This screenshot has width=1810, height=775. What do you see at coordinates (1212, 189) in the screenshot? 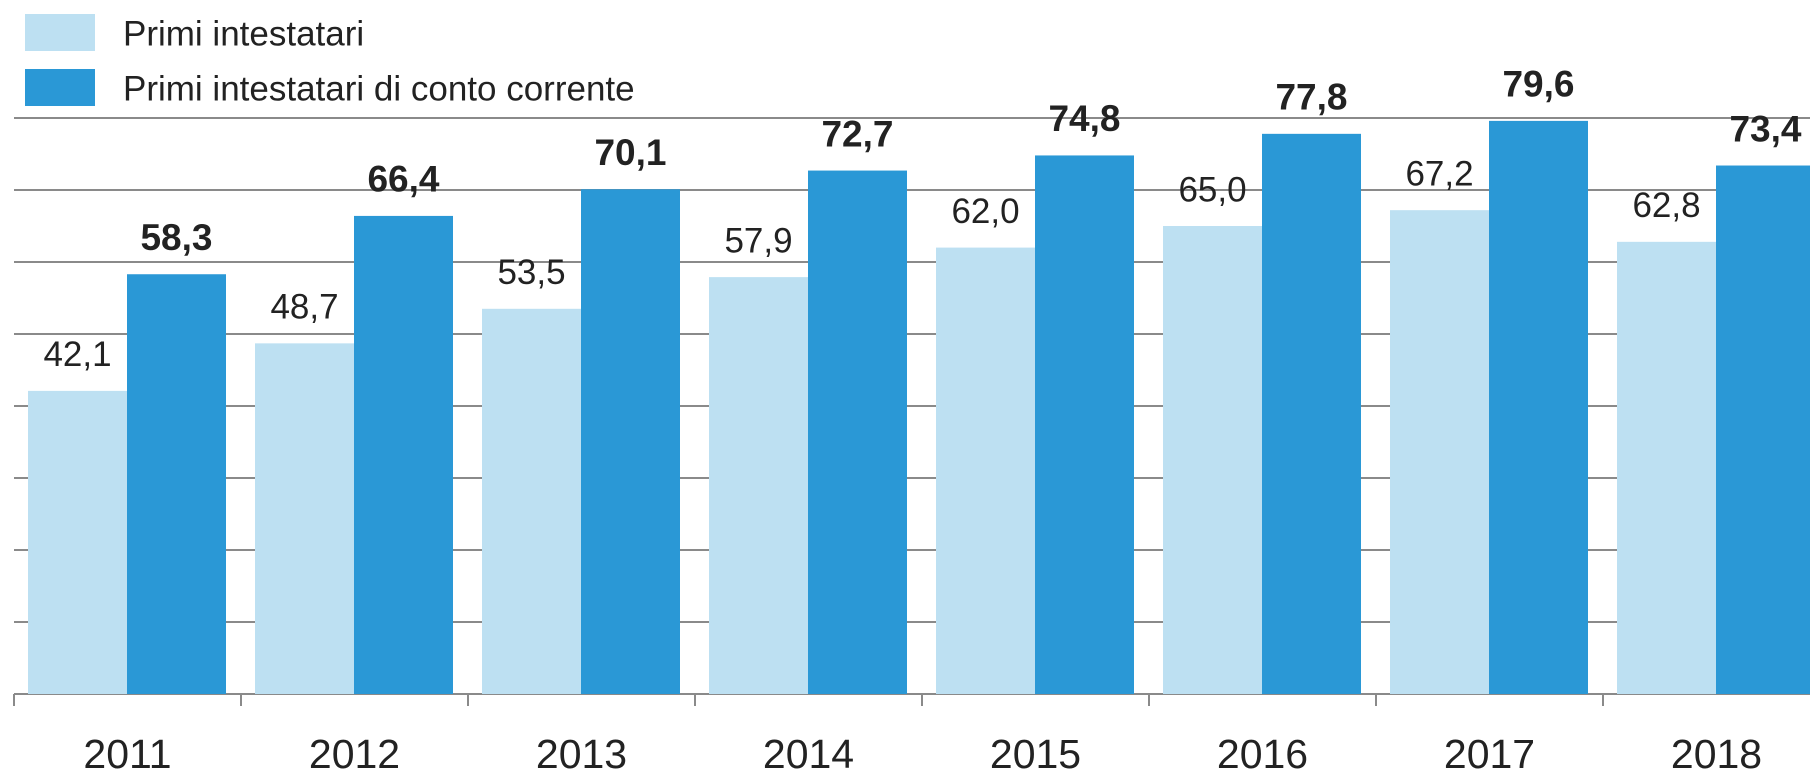
I see `value-label: 65,0` at bounding box center [1212, 189].